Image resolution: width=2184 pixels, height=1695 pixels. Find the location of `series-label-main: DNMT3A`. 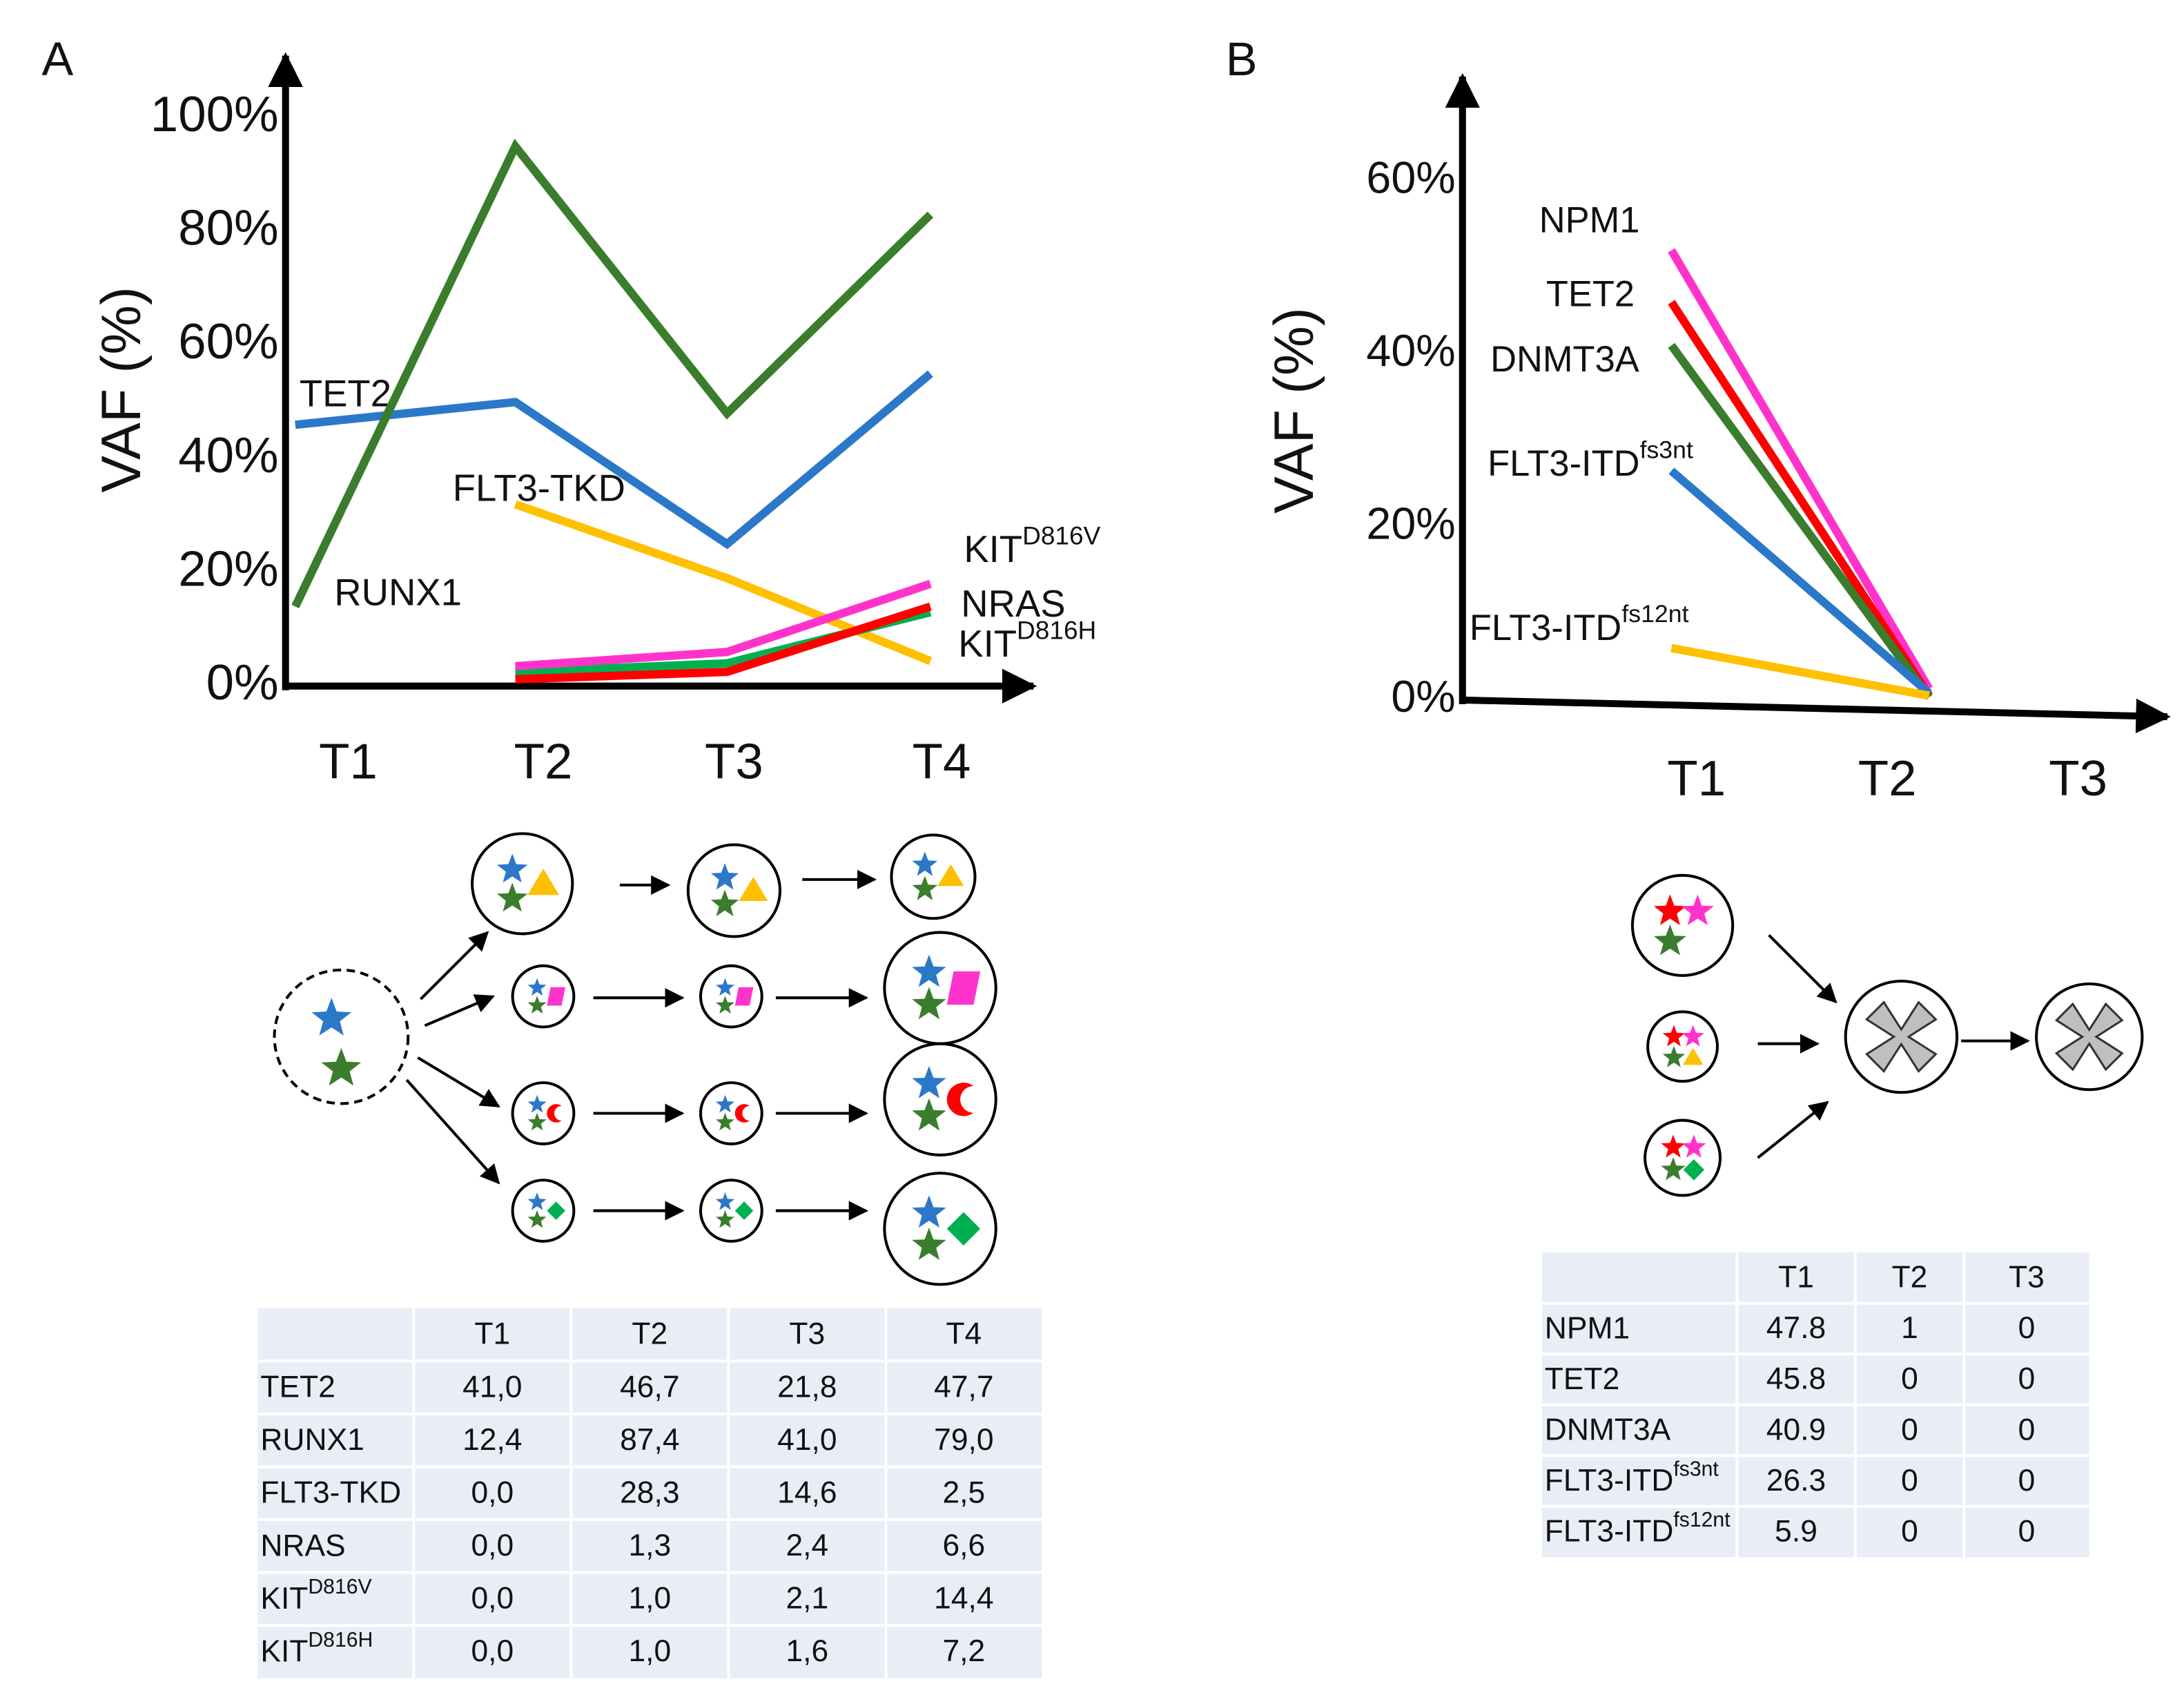

series-label-main: DNMT3A is located at coordinates (1564, 360).